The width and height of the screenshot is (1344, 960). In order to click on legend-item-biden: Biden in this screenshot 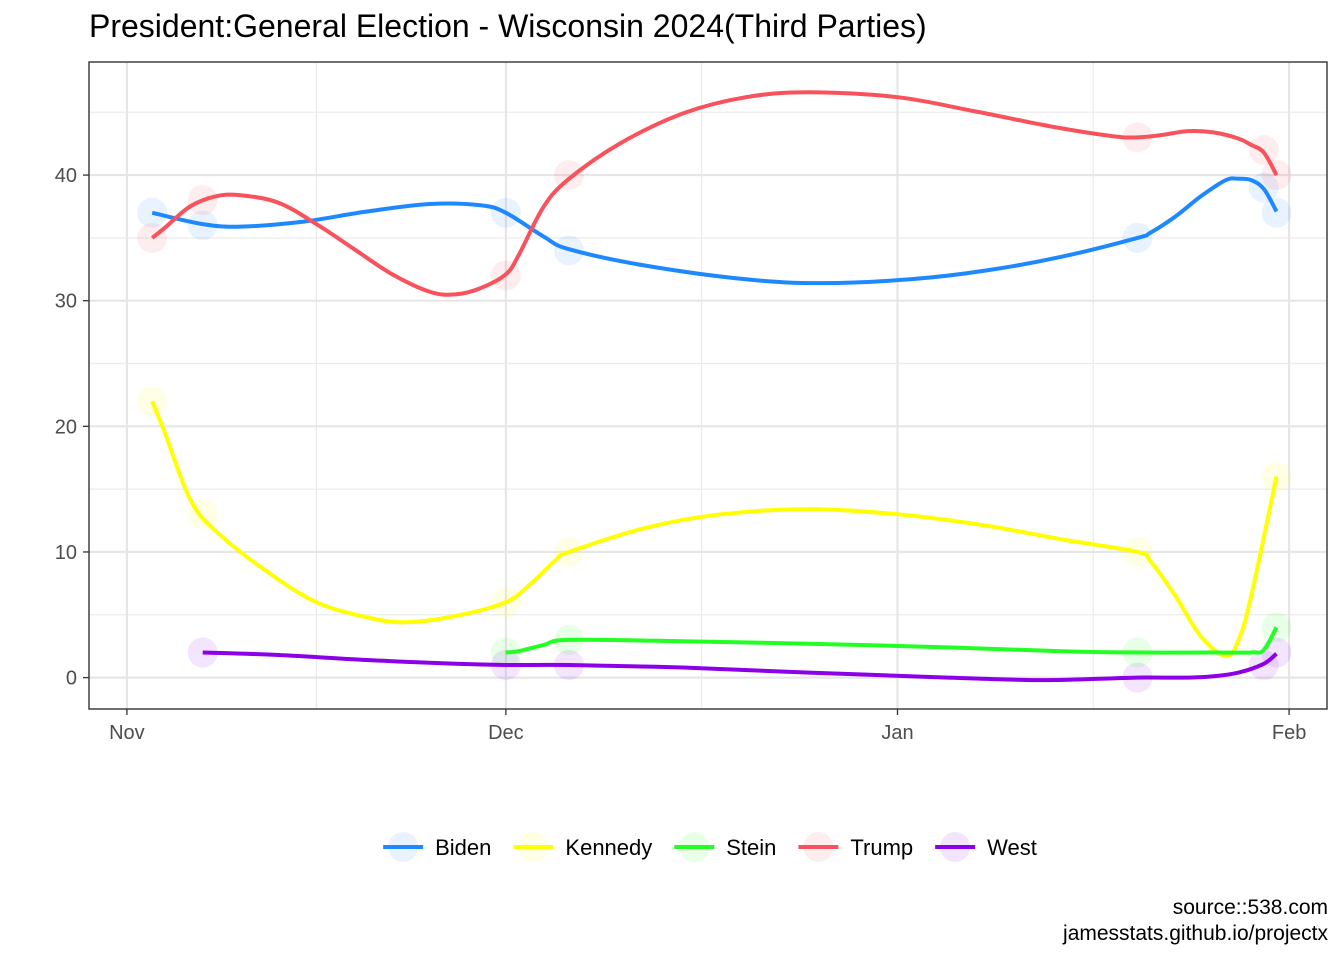, I will do `click(437, 847)`.